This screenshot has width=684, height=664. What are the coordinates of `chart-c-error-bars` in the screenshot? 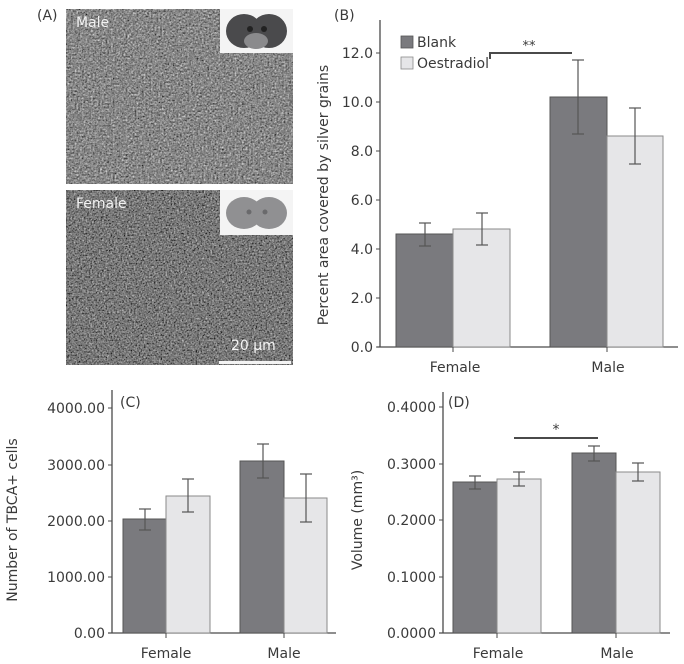 It's located at (225, 487).